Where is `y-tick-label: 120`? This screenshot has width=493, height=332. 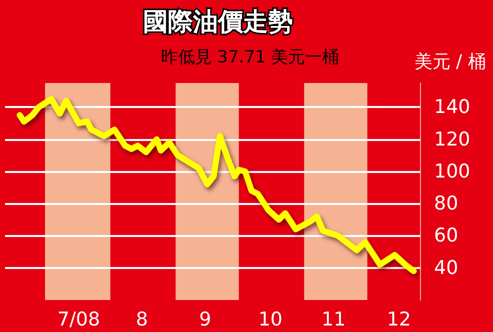 y-tick-label: 120 is located at coordinates (452, 139).